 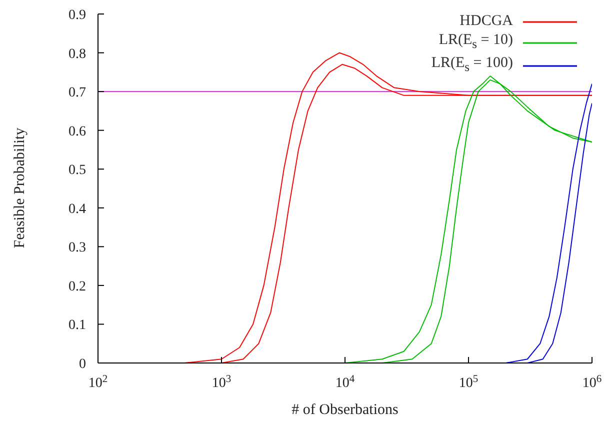 I want to click on legend-label: LR(E$_{s}$ = 10), so click(x=475, y=42).